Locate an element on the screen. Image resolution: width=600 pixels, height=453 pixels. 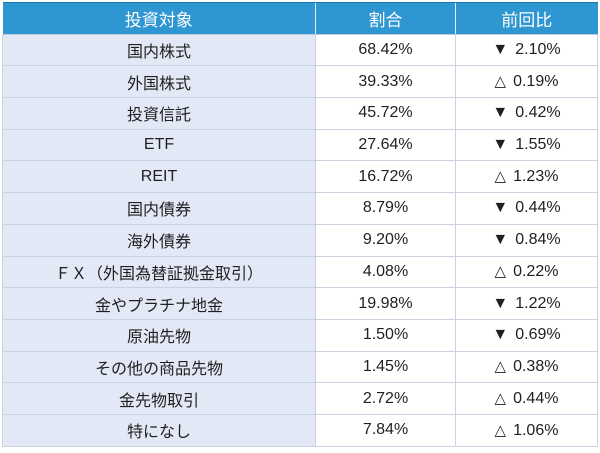
change-cell: △ 0.19% is located at coordinates (526, 82).